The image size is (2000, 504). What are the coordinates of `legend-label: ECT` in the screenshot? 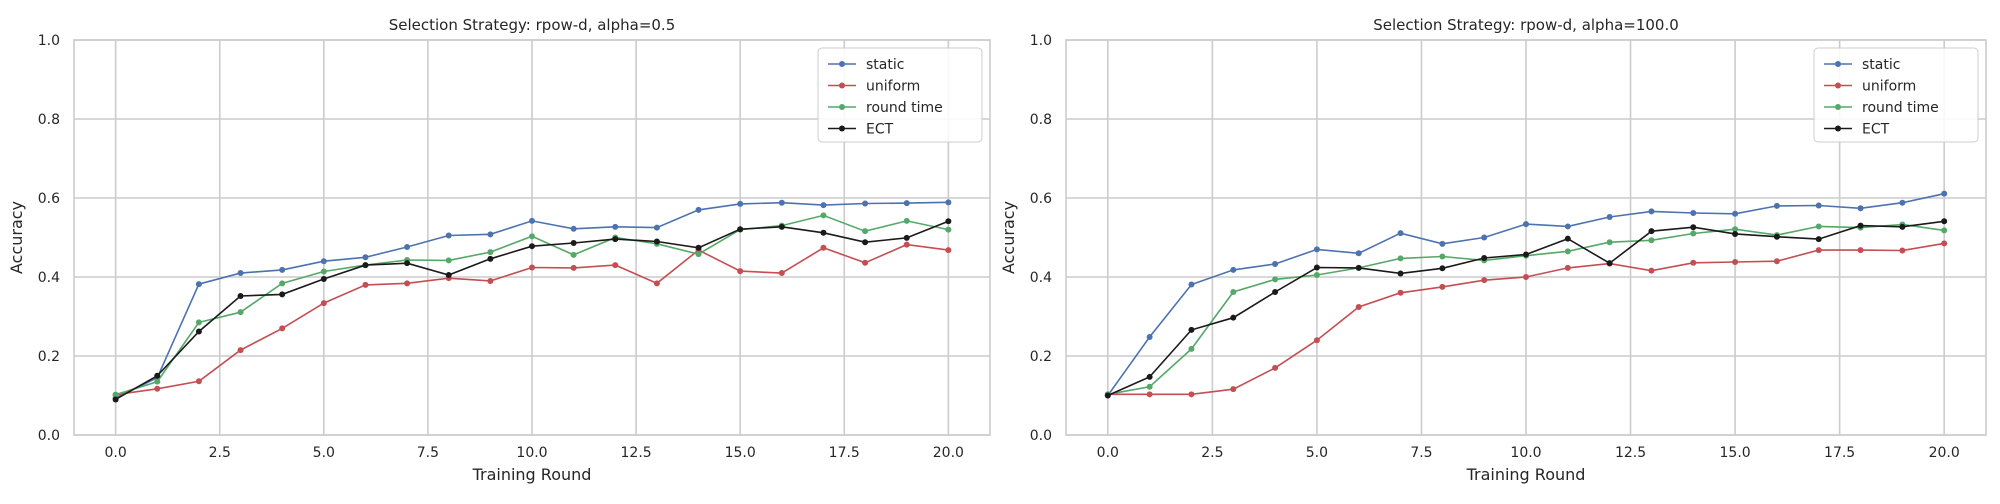 It's located at (1876, 130).